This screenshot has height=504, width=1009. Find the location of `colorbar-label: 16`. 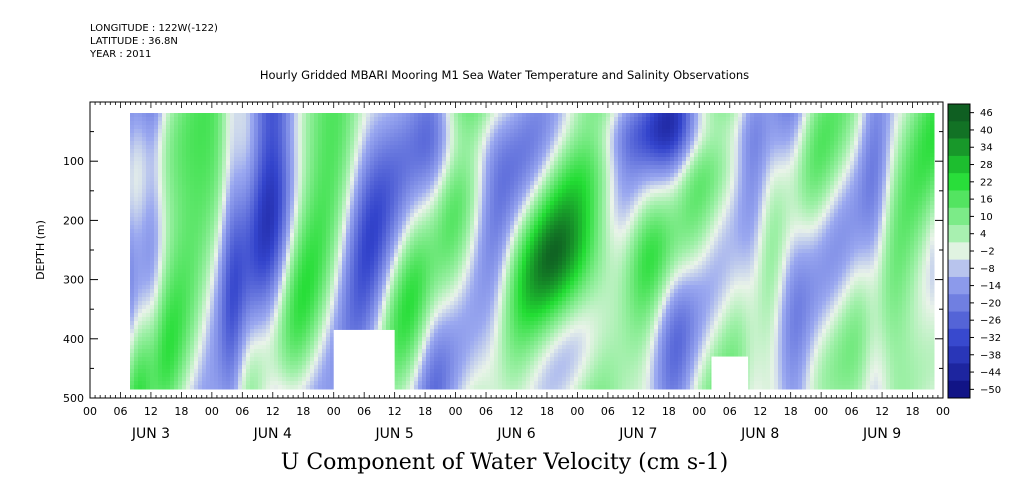

colorbar-label: 16 is located at coordinates (986, 200).